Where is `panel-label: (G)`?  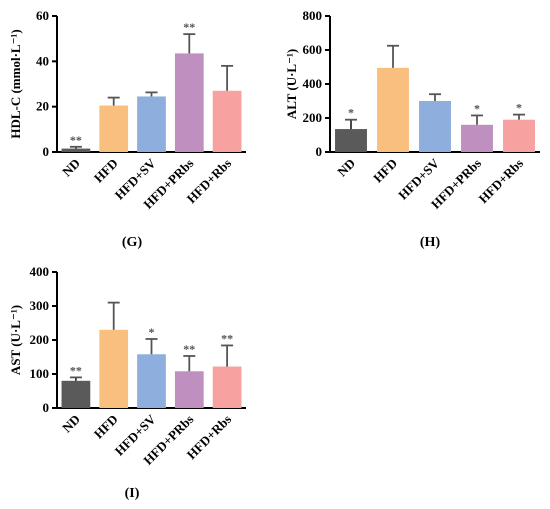
panel-label: (G) is located at coordinates (132, 242).